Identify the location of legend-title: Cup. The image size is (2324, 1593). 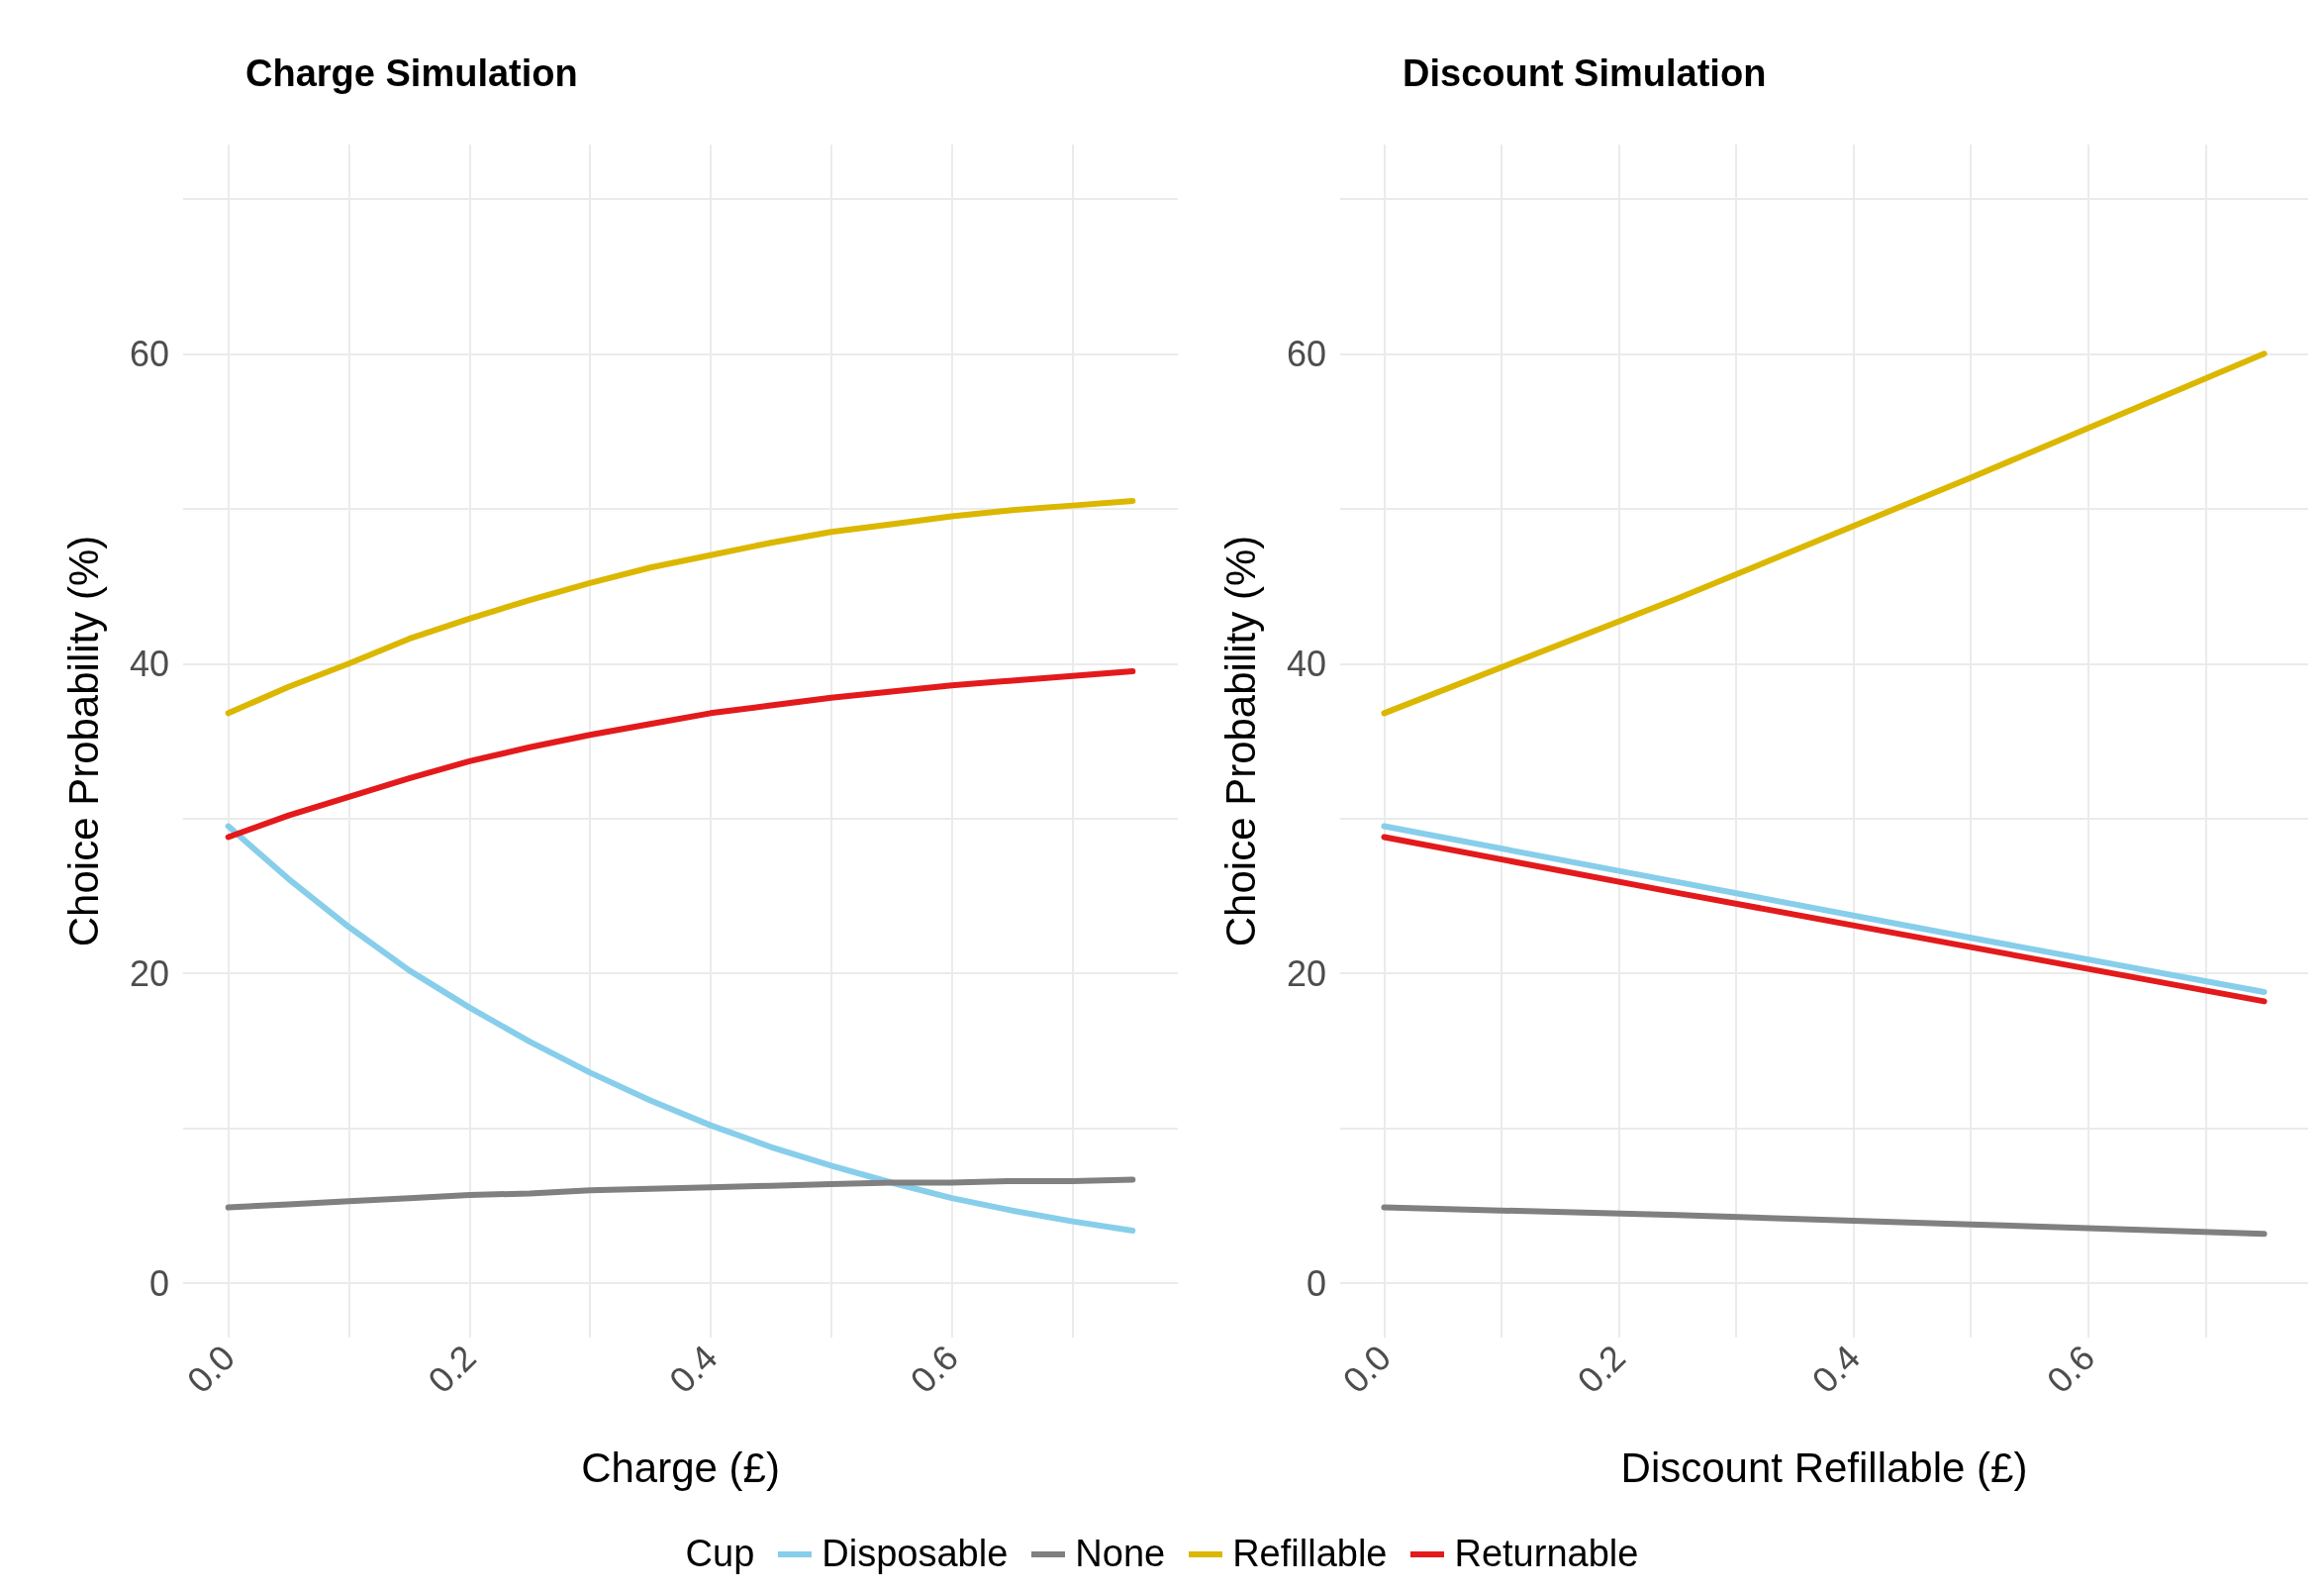
(720, 1554).